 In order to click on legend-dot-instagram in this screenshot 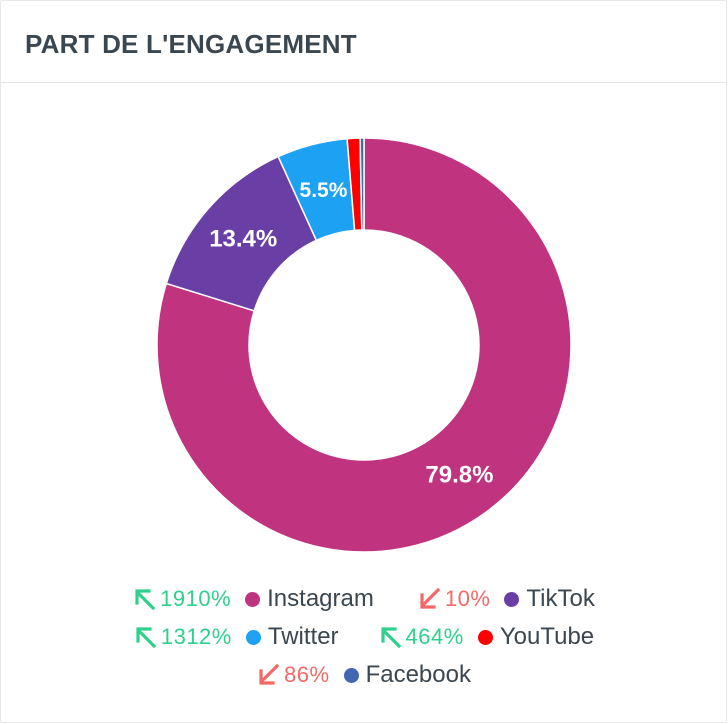, I will do `click(253, 599)`.